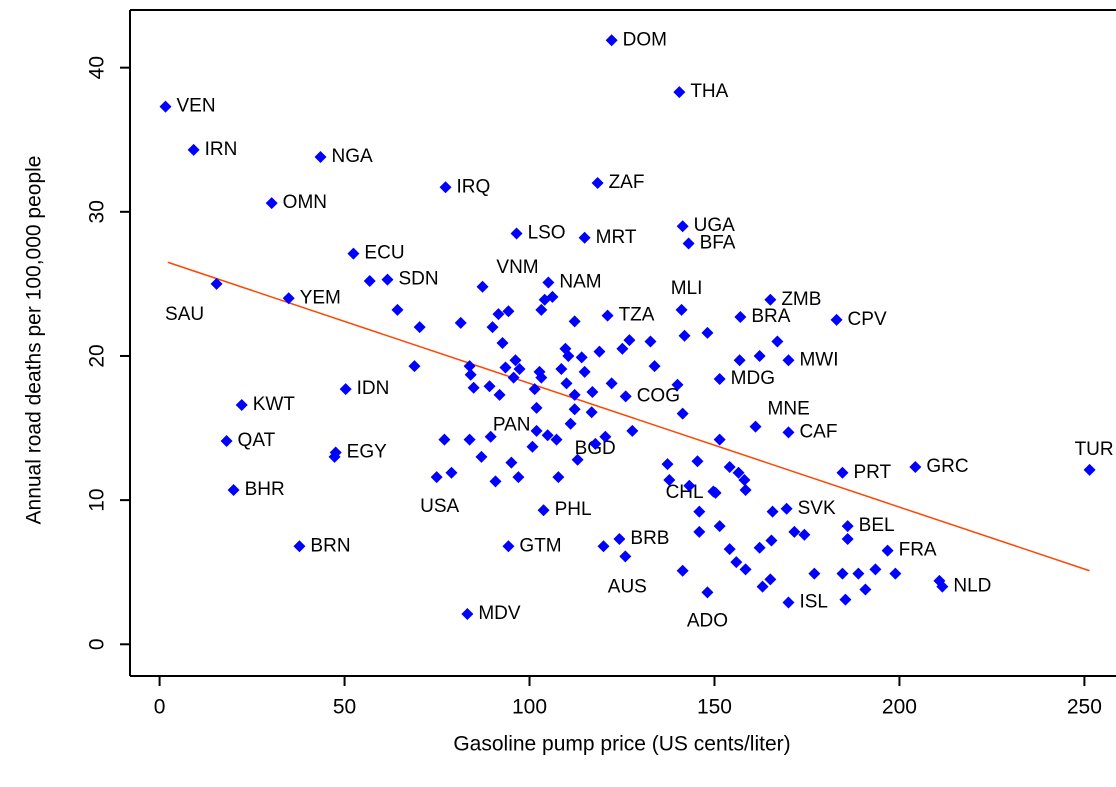 The width and height of the screenshot is (1116, 787). I want to click on point-label: SAU, so click(184, 314).